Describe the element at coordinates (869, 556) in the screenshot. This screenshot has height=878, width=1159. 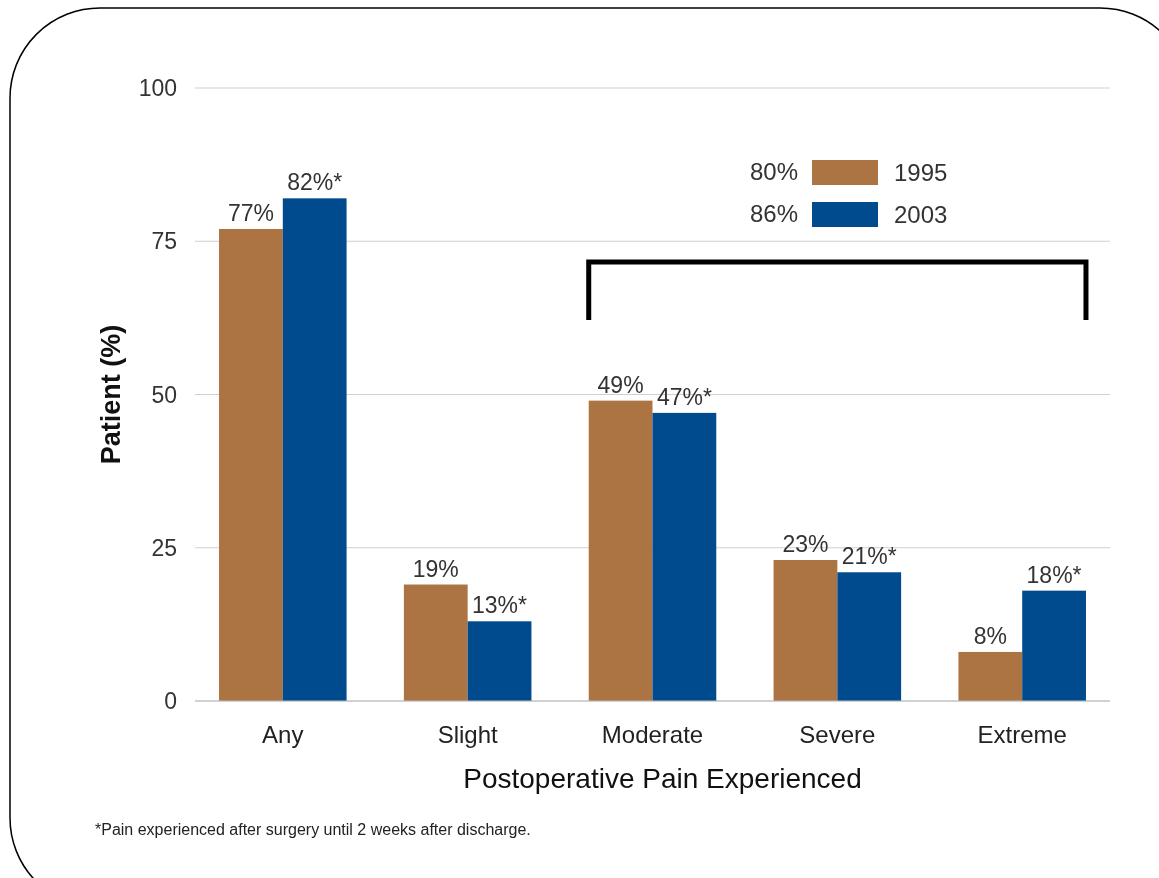
I see `data-label: 21%*` at that location.